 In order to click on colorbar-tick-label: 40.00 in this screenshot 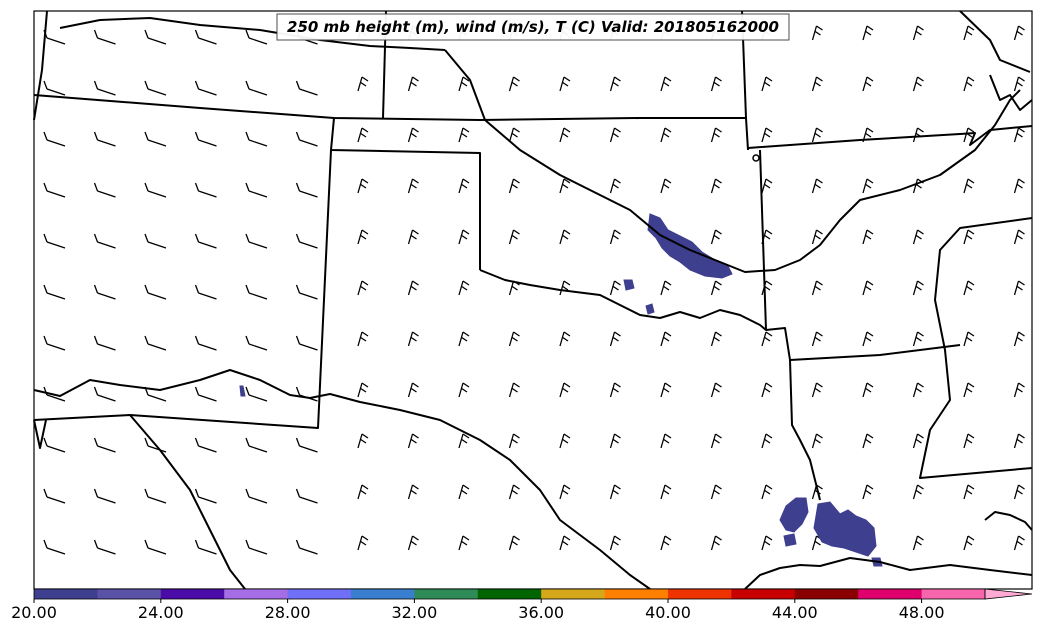, I will do `click(668, 612)`.